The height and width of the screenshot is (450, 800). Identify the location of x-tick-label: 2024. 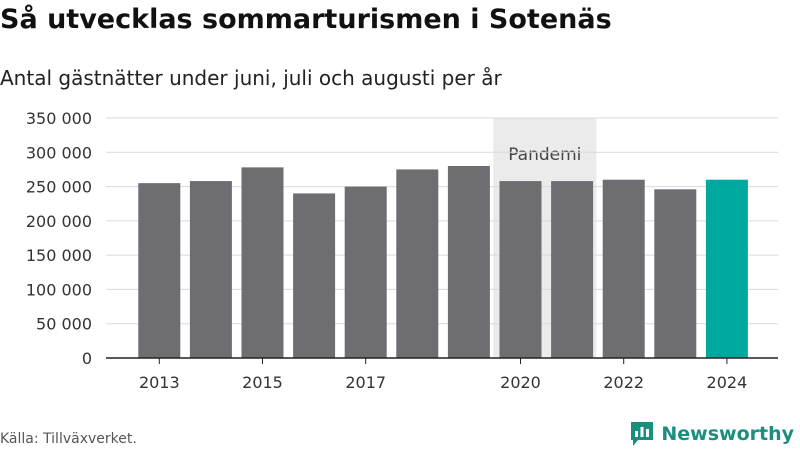
(727, 382).